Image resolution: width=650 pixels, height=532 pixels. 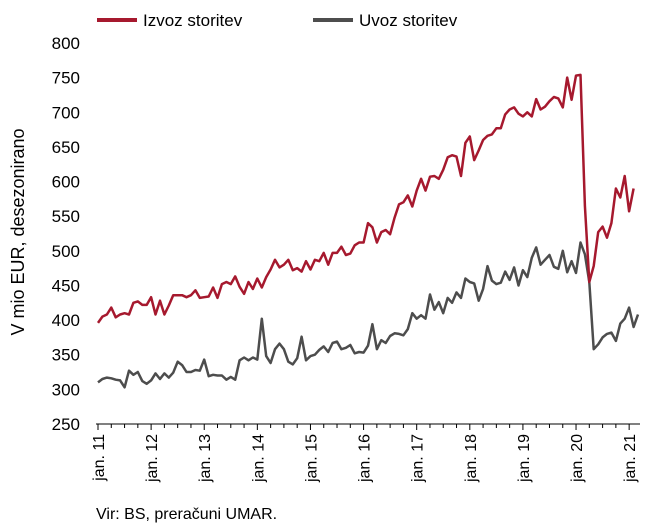 What do you see at coordinates (524, 458) in the screenshot?
I see `x-tick-label: jan. 19` at bounding box center [524, 458].